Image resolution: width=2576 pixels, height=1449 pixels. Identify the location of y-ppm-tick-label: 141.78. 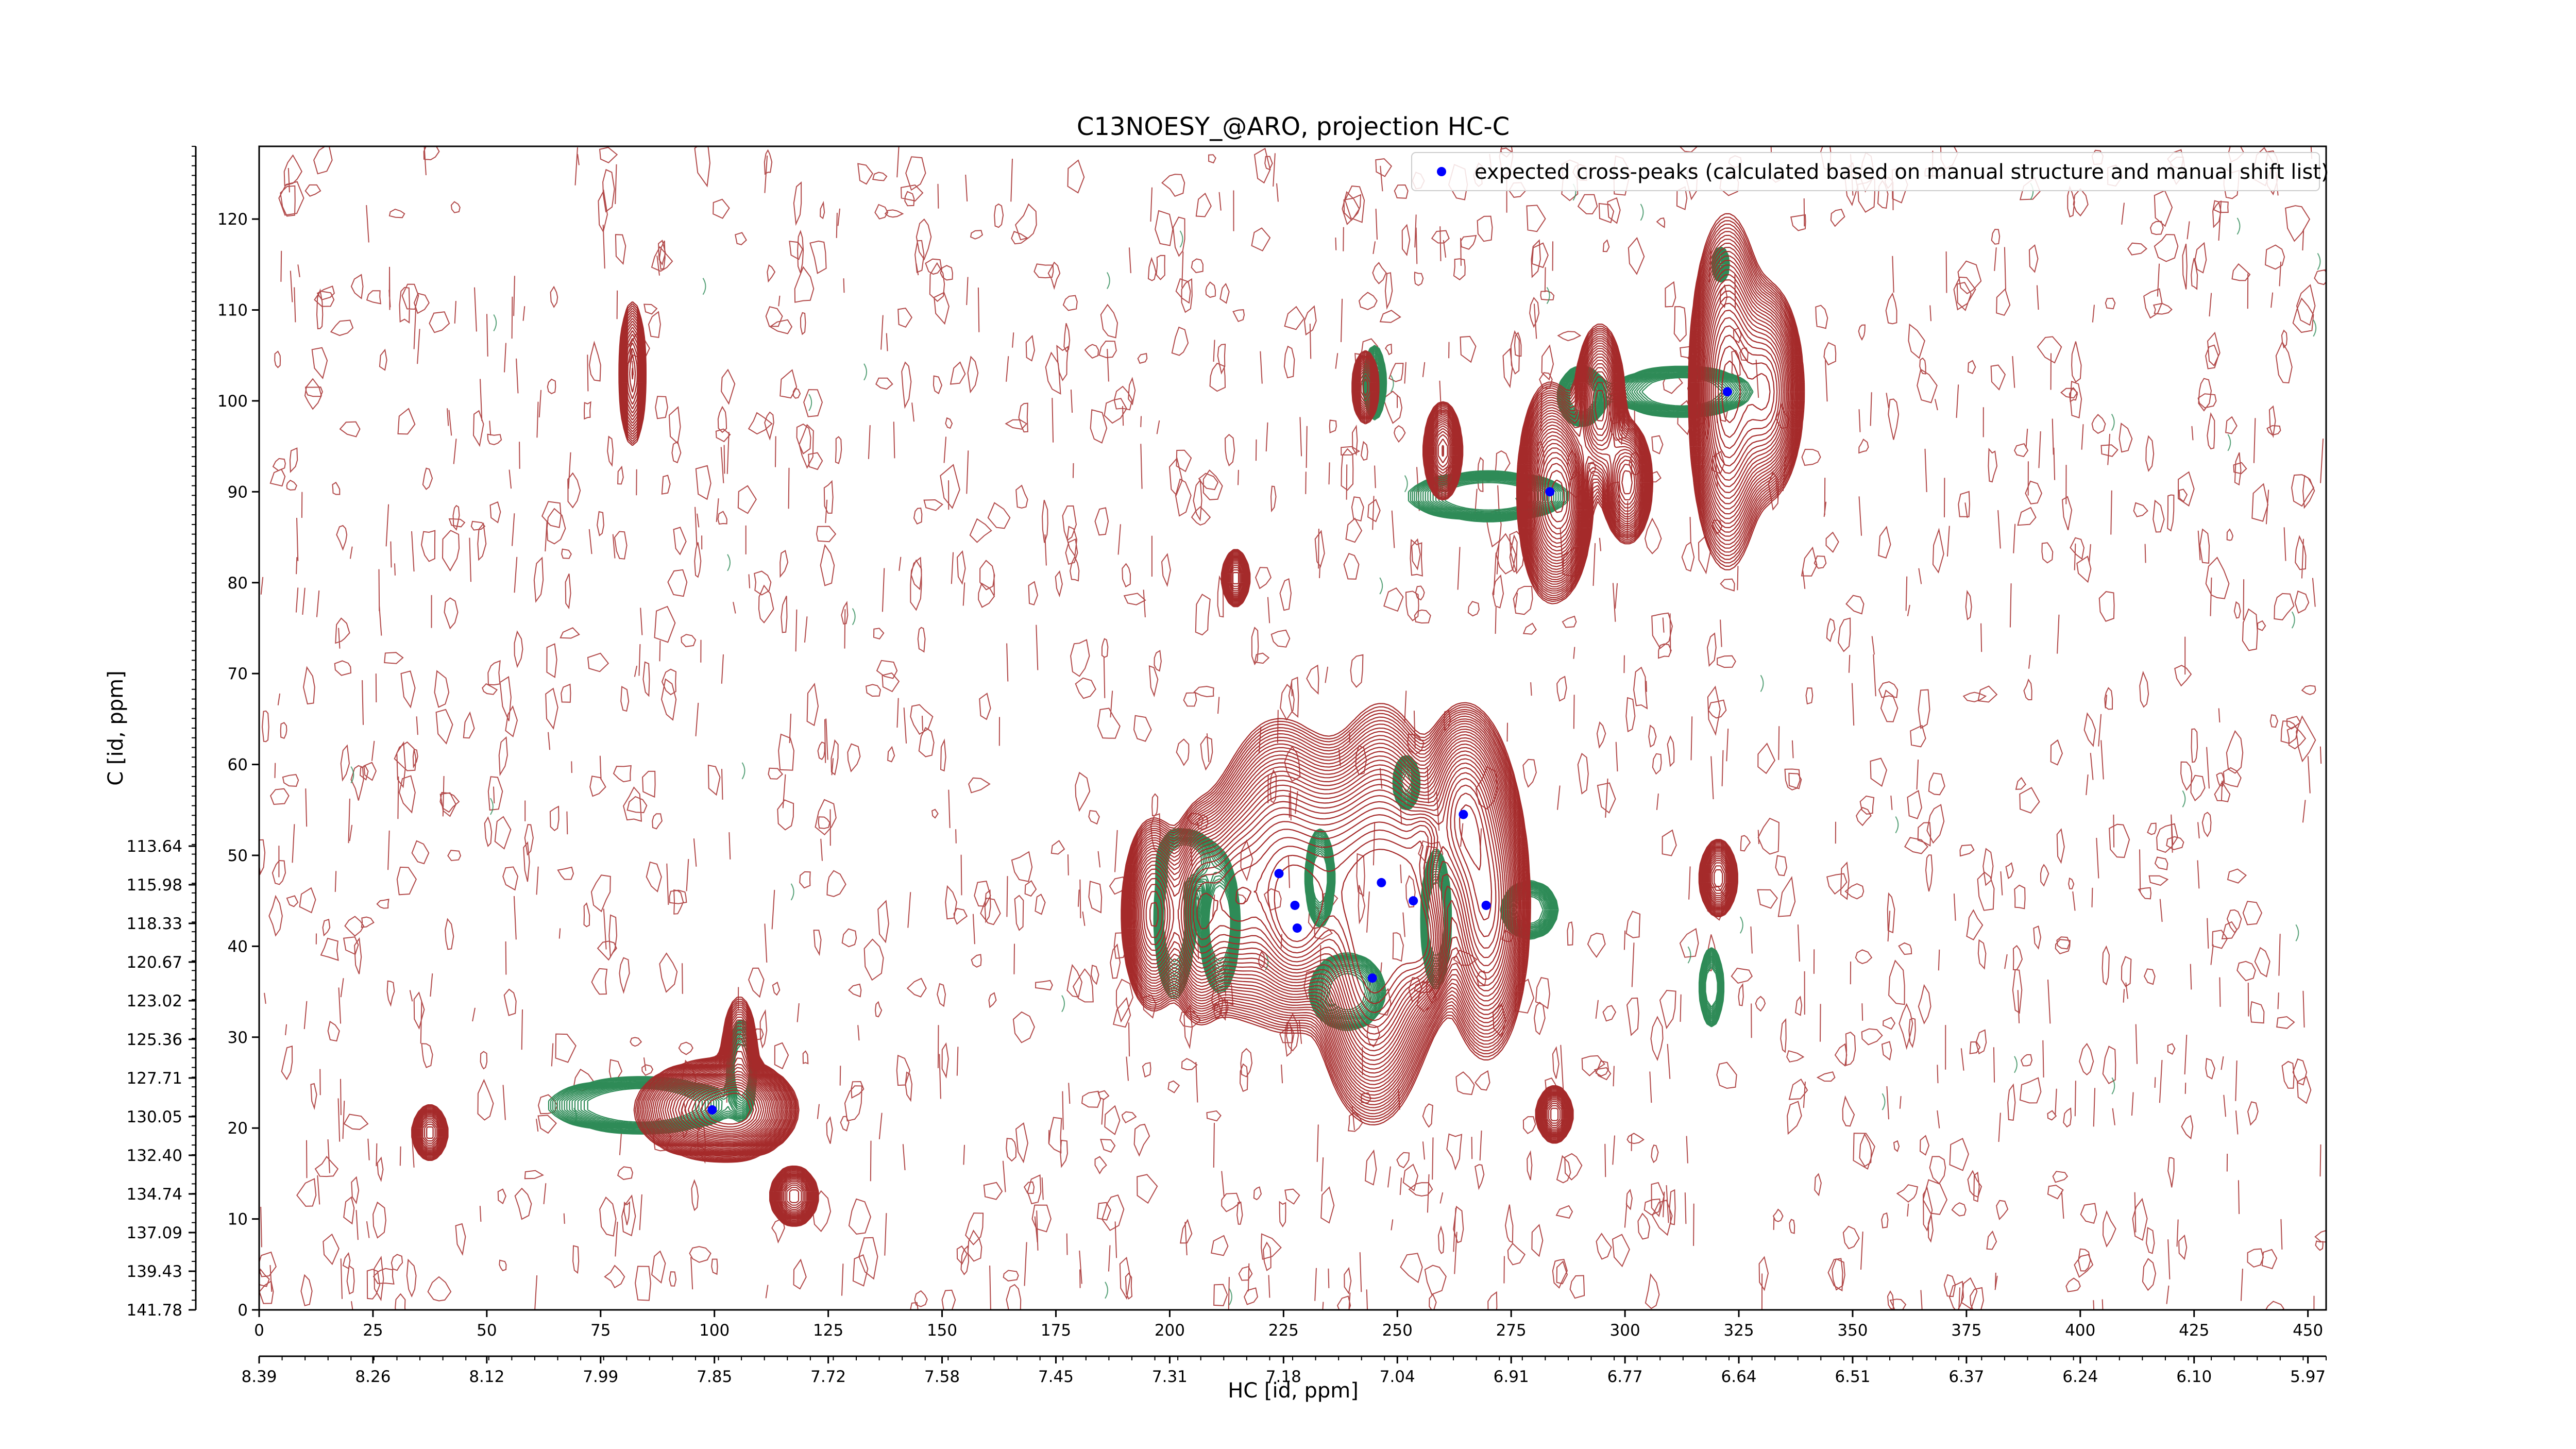
(154, 1310).